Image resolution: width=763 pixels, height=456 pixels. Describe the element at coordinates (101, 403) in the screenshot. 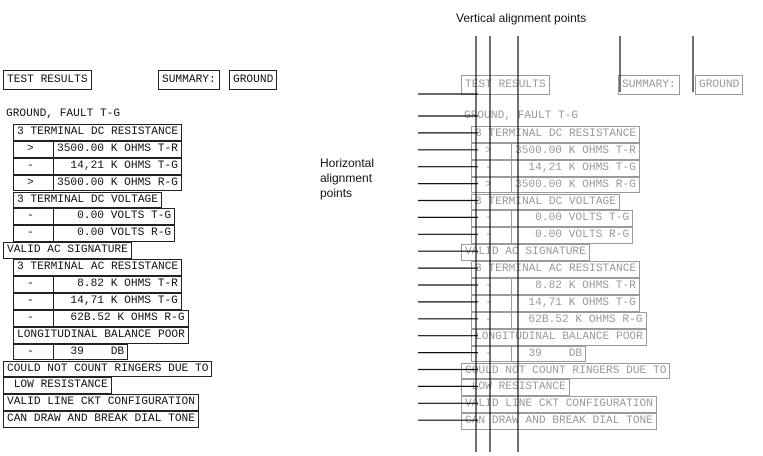

I see `row-heading: VALID LINE CKT CONFIGURATION` at that location.